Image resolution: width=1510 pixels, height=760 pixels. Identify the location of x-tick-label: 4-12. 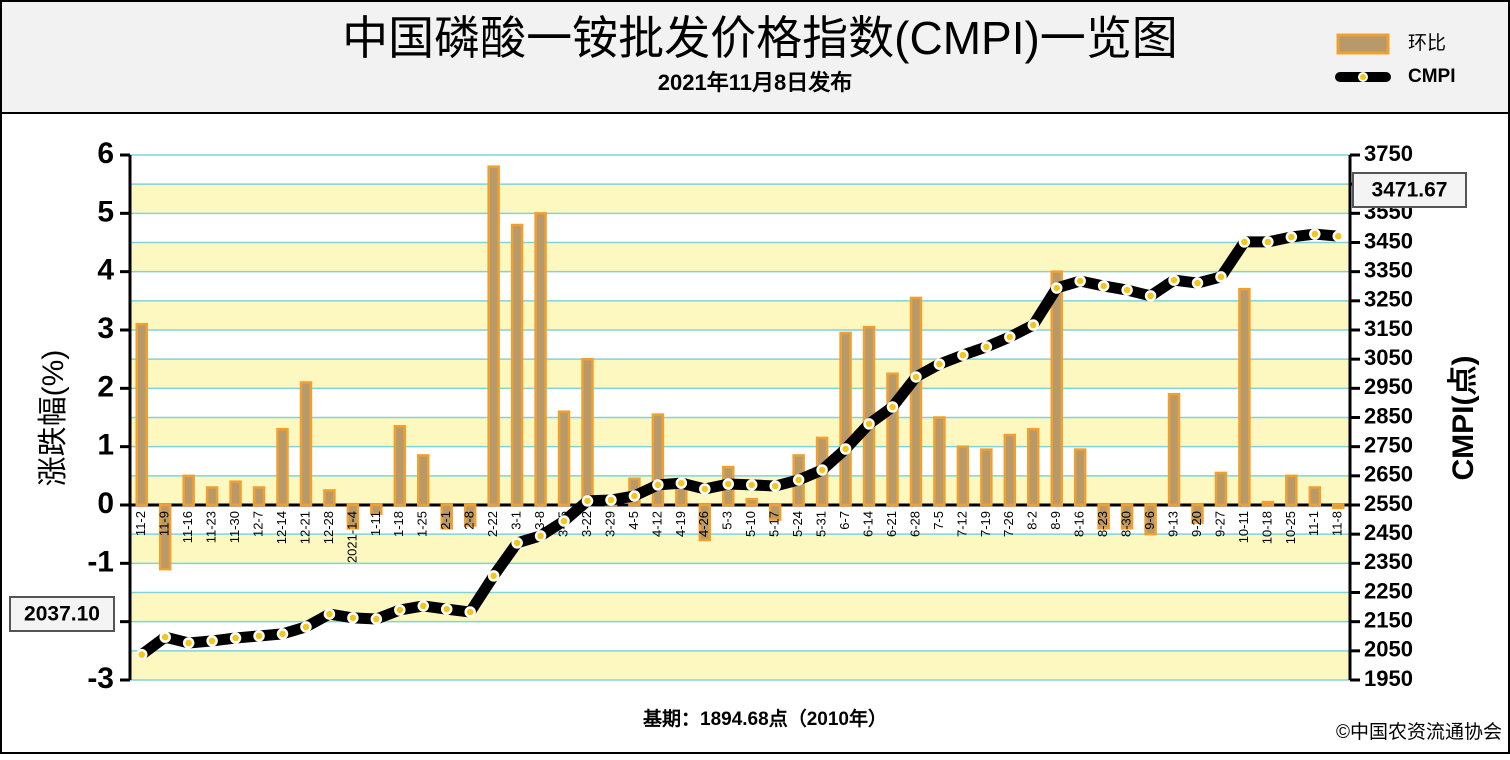
(656, 524).